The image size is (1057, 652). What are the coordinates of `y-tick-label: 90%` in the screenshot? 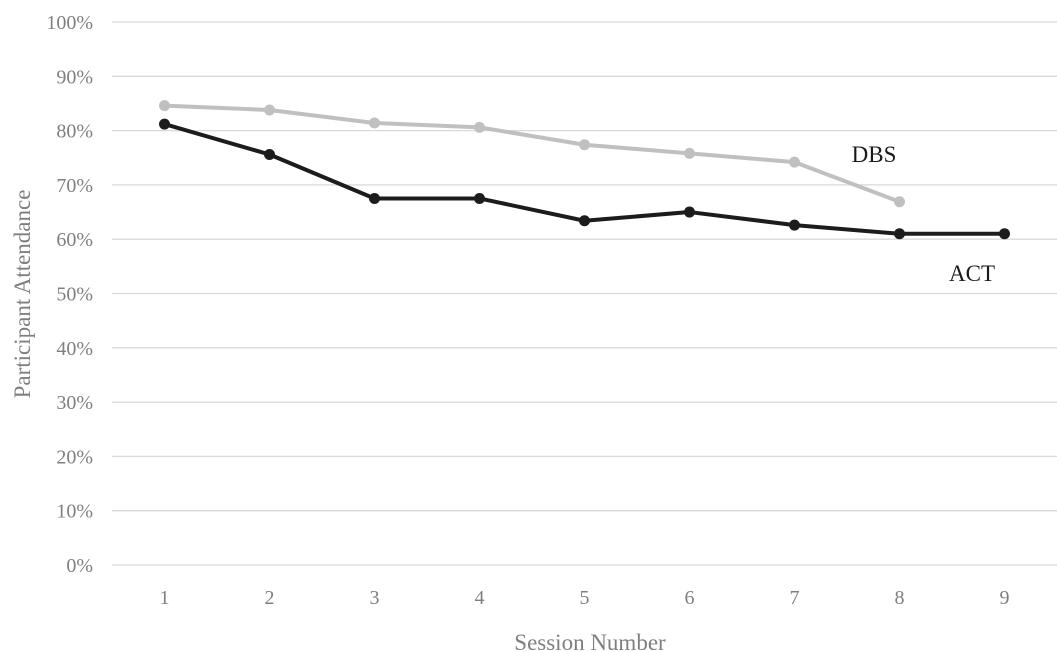 It's located at (74, 77).